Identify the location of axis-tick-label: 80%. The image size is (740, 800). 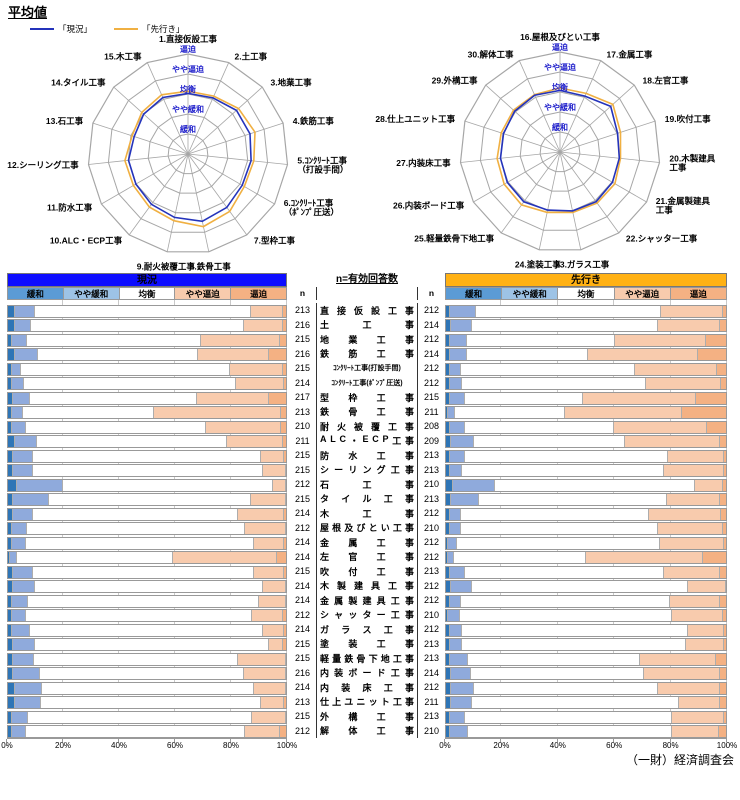
(670, 745).